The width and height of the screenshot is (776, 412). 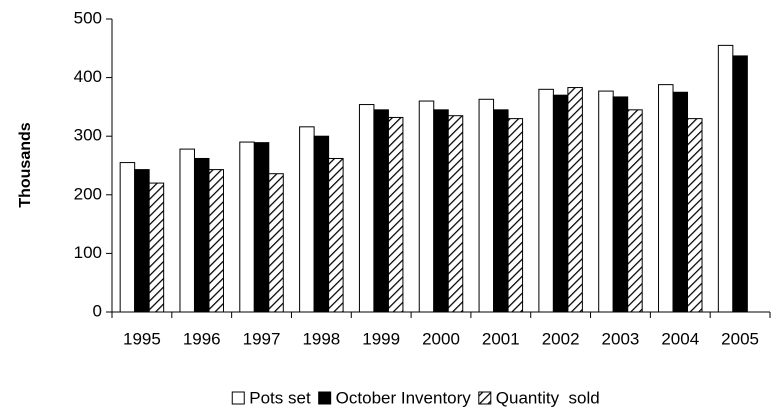 I want to click on x-tick-label: 1998, so click(x=321, y=338).